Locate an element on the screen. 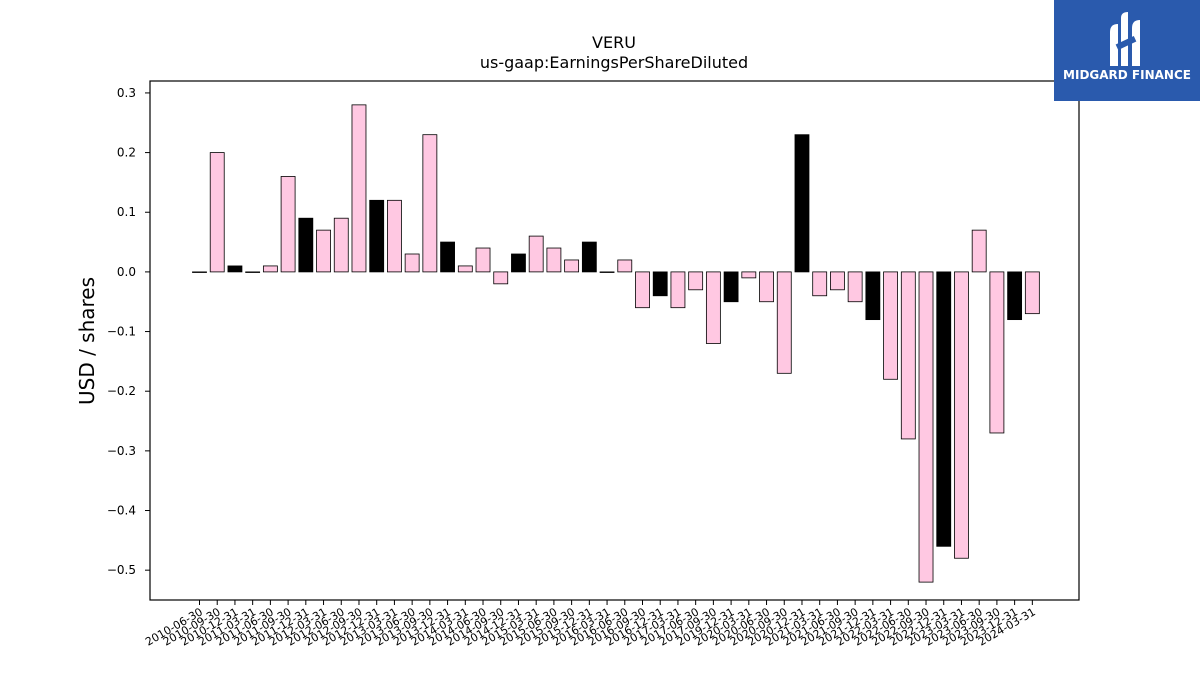  y-tick-label: −0.3 is located at coordinates (121, 451).